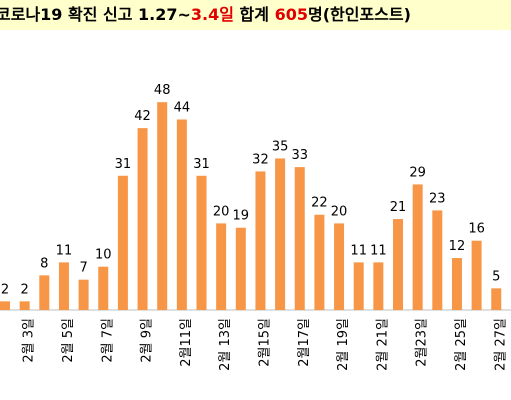 The image size is (511, 400). What do you see at coordinates (103, 255) in the screenshot?
I see `value-label: 10` at bounding box center [103, 255].